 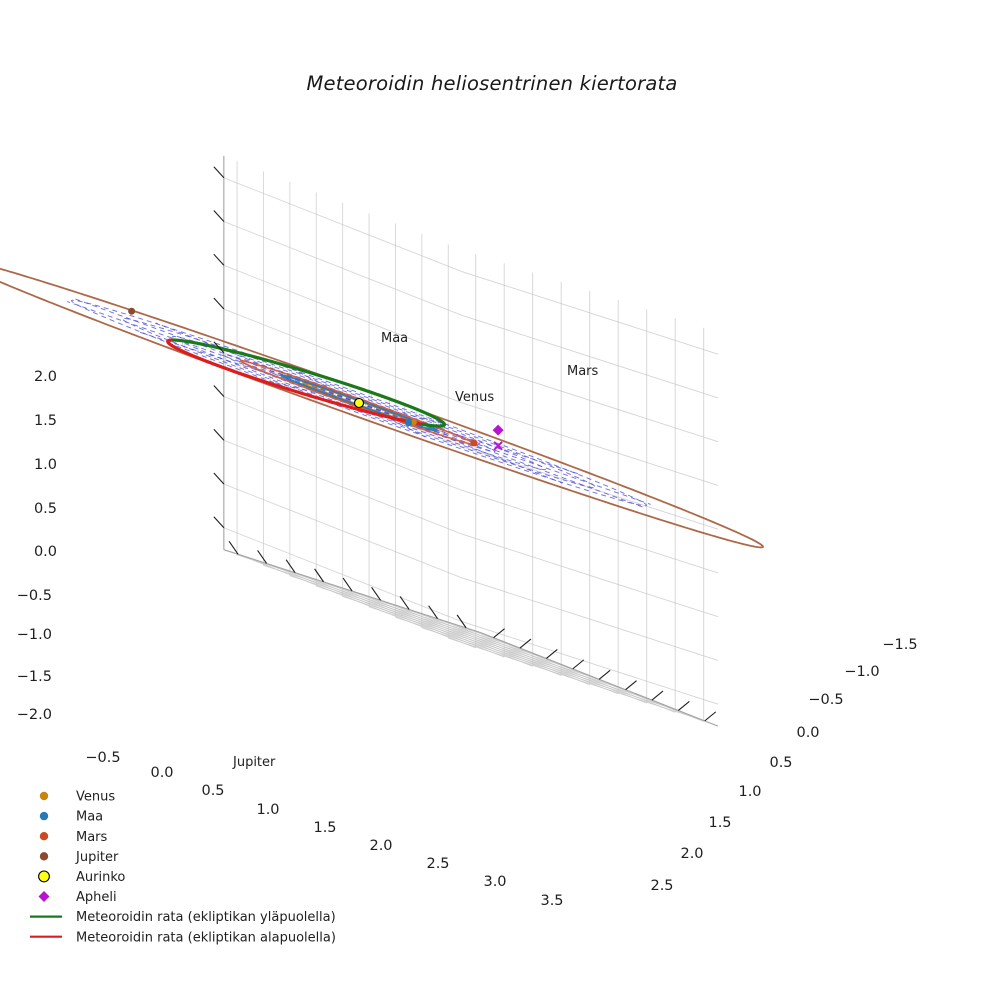 What do you see at coordinates (102, 758) in the screenshot?
I see `tick-label-x-0: −0.5` at bounding box center [102, 758].